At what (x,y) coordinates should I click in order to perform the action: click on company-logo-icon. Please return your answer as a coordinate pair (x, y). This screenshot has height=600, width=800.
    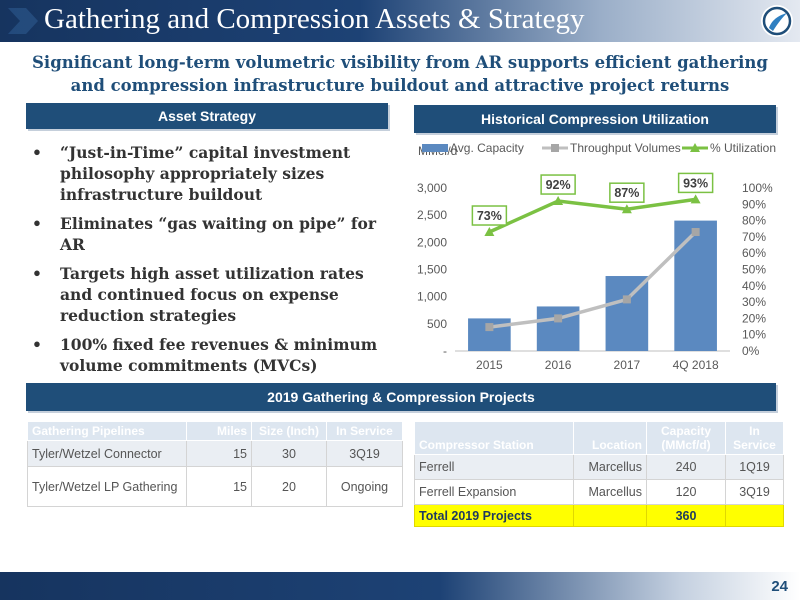
    Looking at the image, I should click on (777, 21).